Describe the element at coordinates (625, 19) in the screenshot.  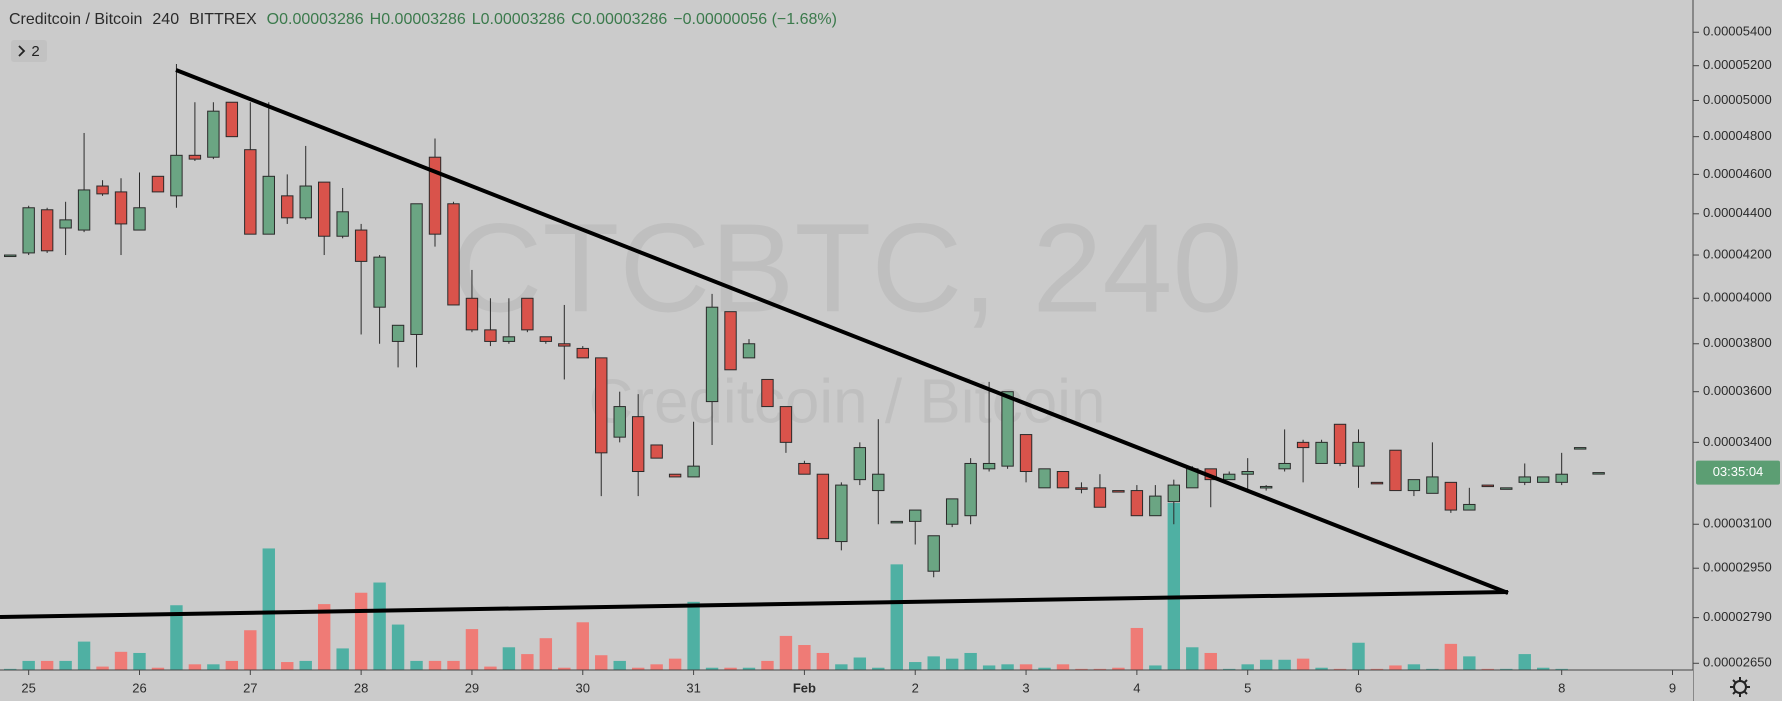
I see `close-value: 0.00003286` at that location.